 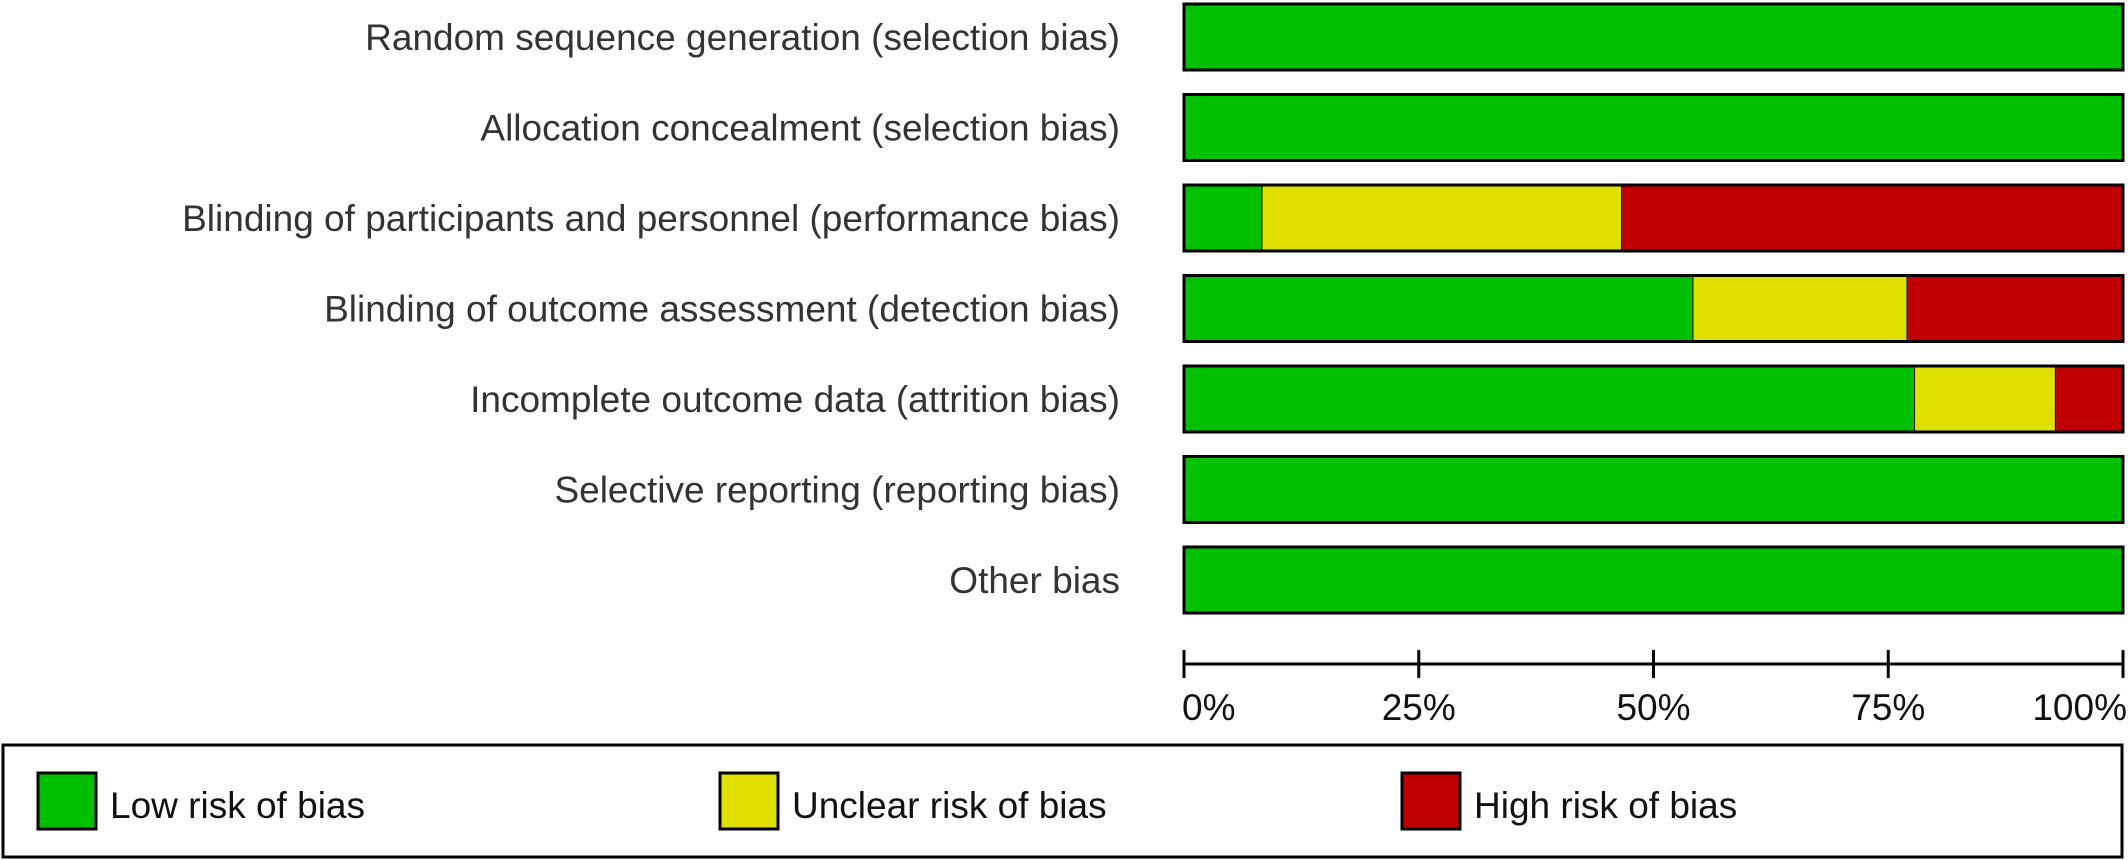 What do you see at coordinates (2079, 707) in the screenshot?
I see `x-tick-label: 100%` at bounding box center [2079, 707].